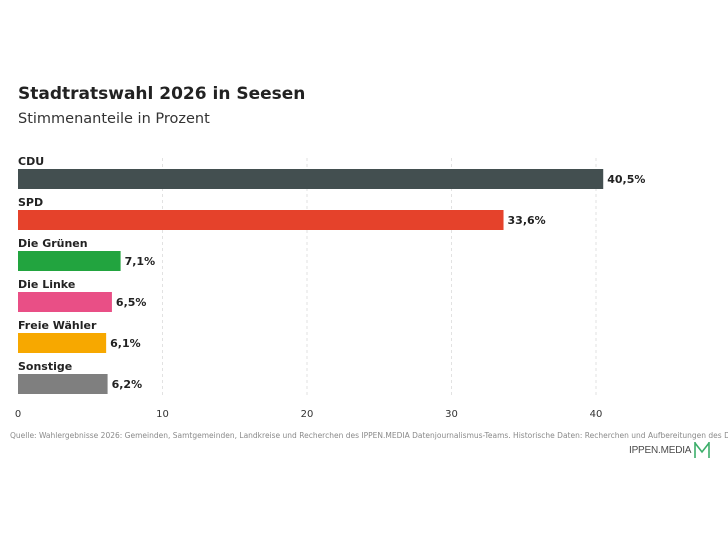 This screenshot has height=546, width=728. What do you see at coordinates (626, 179) in the screenshot?
I see `data-label: 40,5%` at bounding box center [626, 179].